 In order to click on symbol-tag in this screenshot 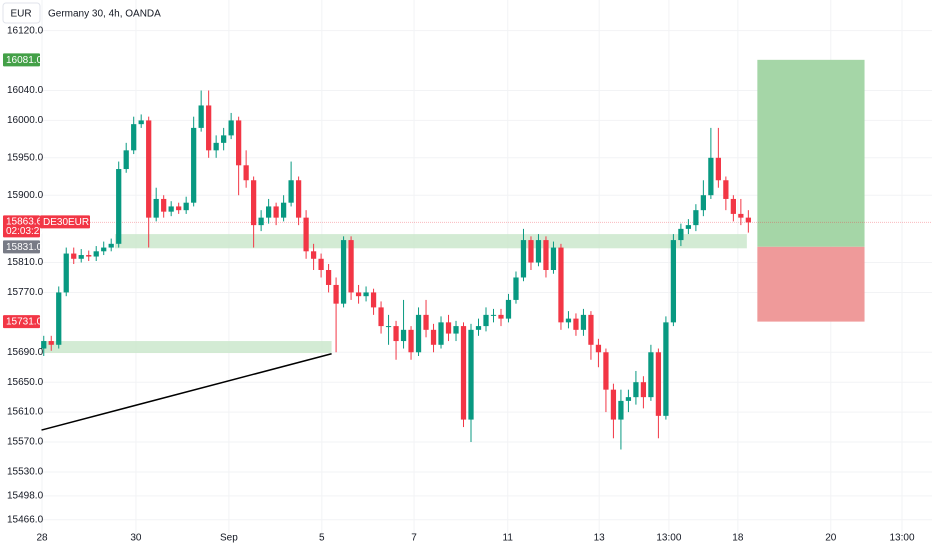, I will do `click(65, 222)`.